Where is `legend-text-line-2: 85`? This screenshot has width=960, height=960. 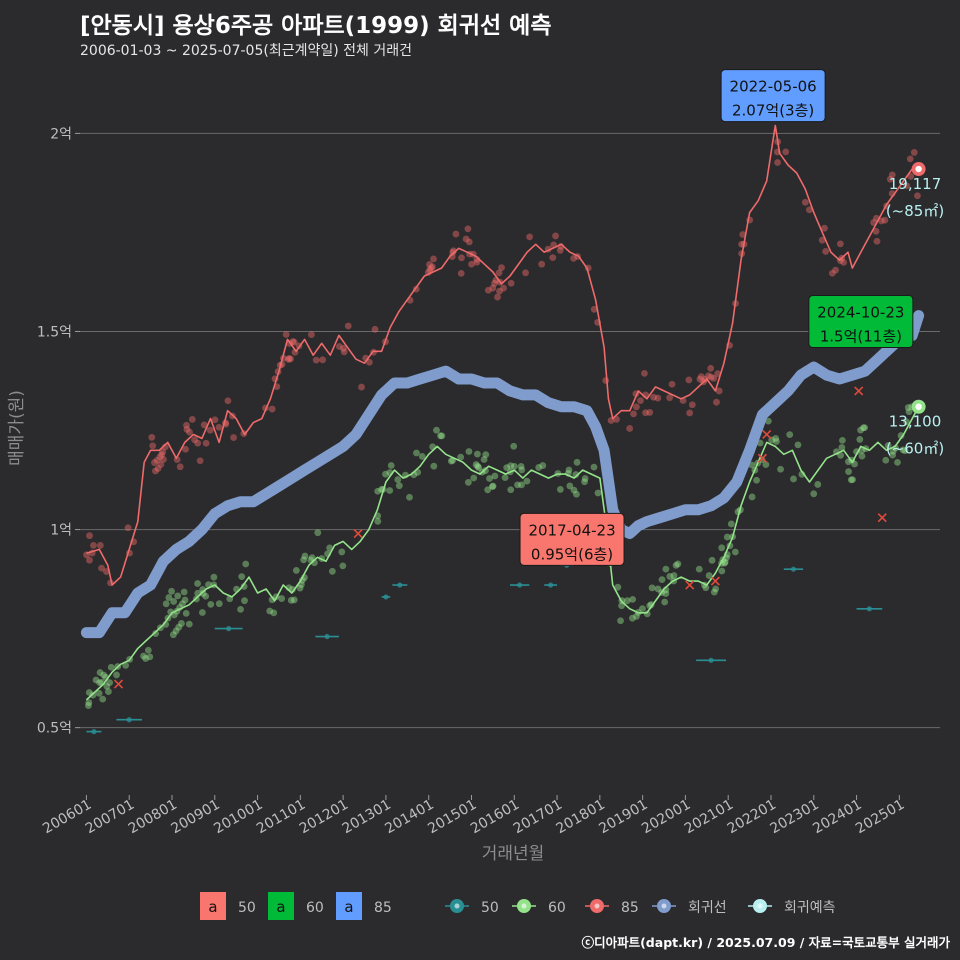 legend-text-line-2: 85 is located at coordinates (630, 908).